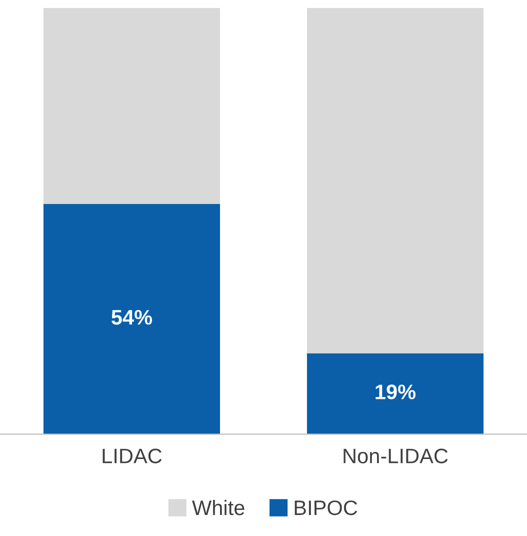 The height and width of the screenshot is (536, 527). What do you see at coordinates (396, 392) in the screenshot?
I see `data-label: 19%` at bounding box center [396, 392].